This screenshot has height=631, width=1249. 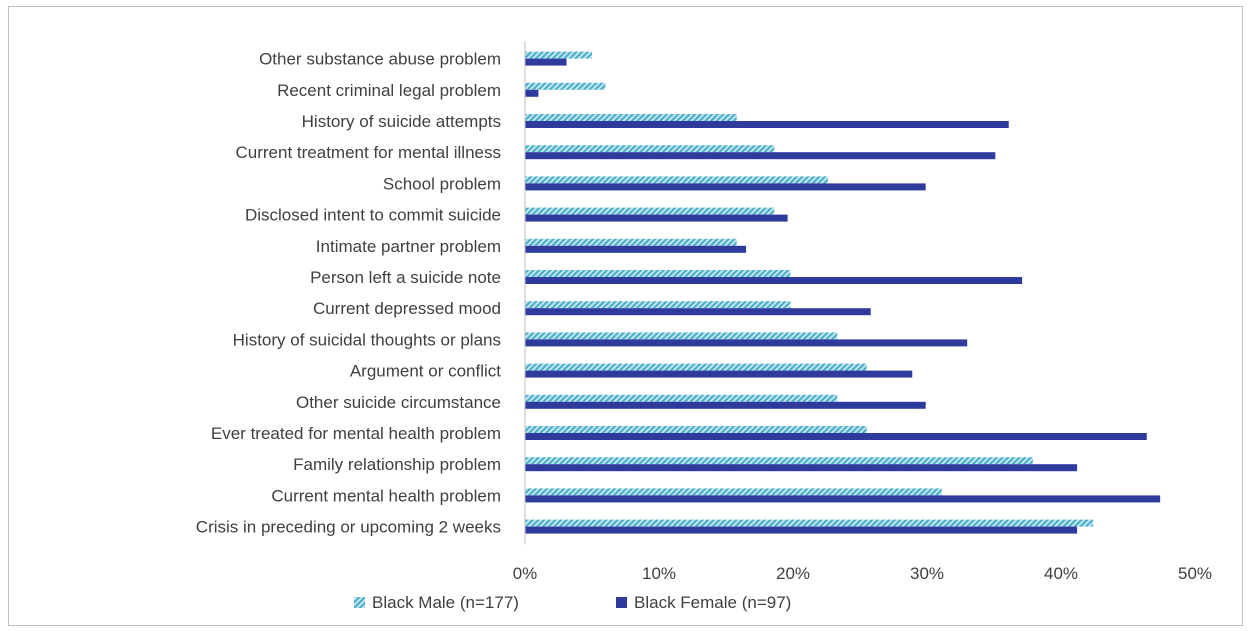 I want to click on category-label: Argument or conflict, so click(x=425, y=371).